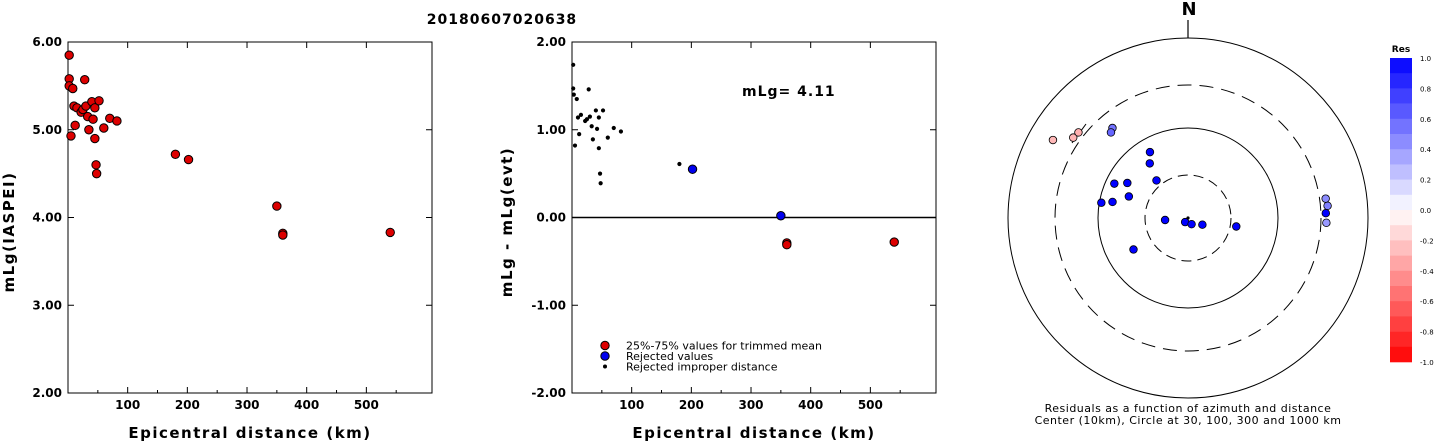 The height and width of the screenshot is (441, 1437). Describe the element at coordinates (551, 218) in the screenshot. I see `y-tick-label: 0.00` at that location.